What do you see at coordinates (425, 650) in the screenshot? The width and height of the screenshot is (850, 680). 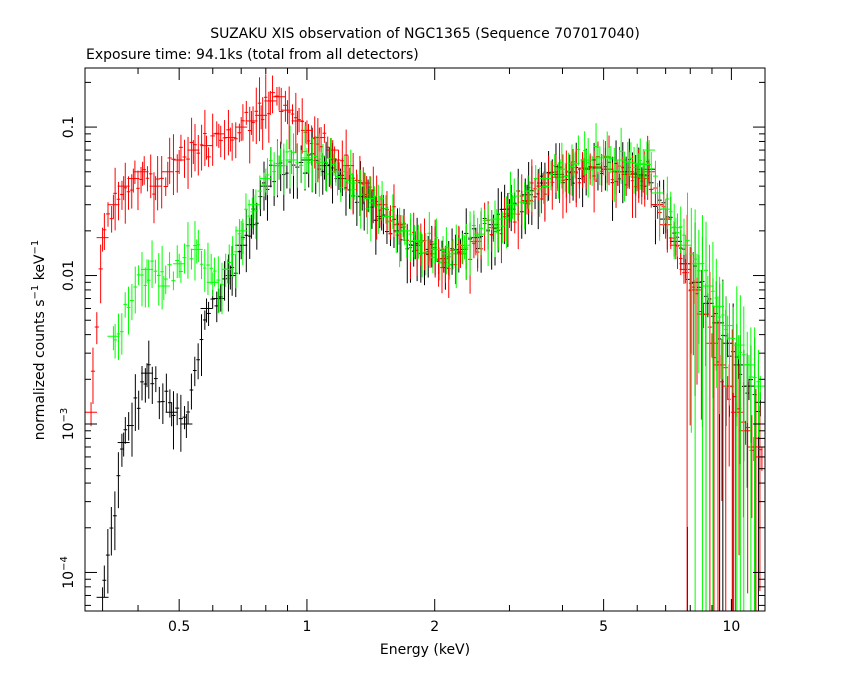 I see `x-axis-label: Energy (keV)` at bounding box center [425, 650].